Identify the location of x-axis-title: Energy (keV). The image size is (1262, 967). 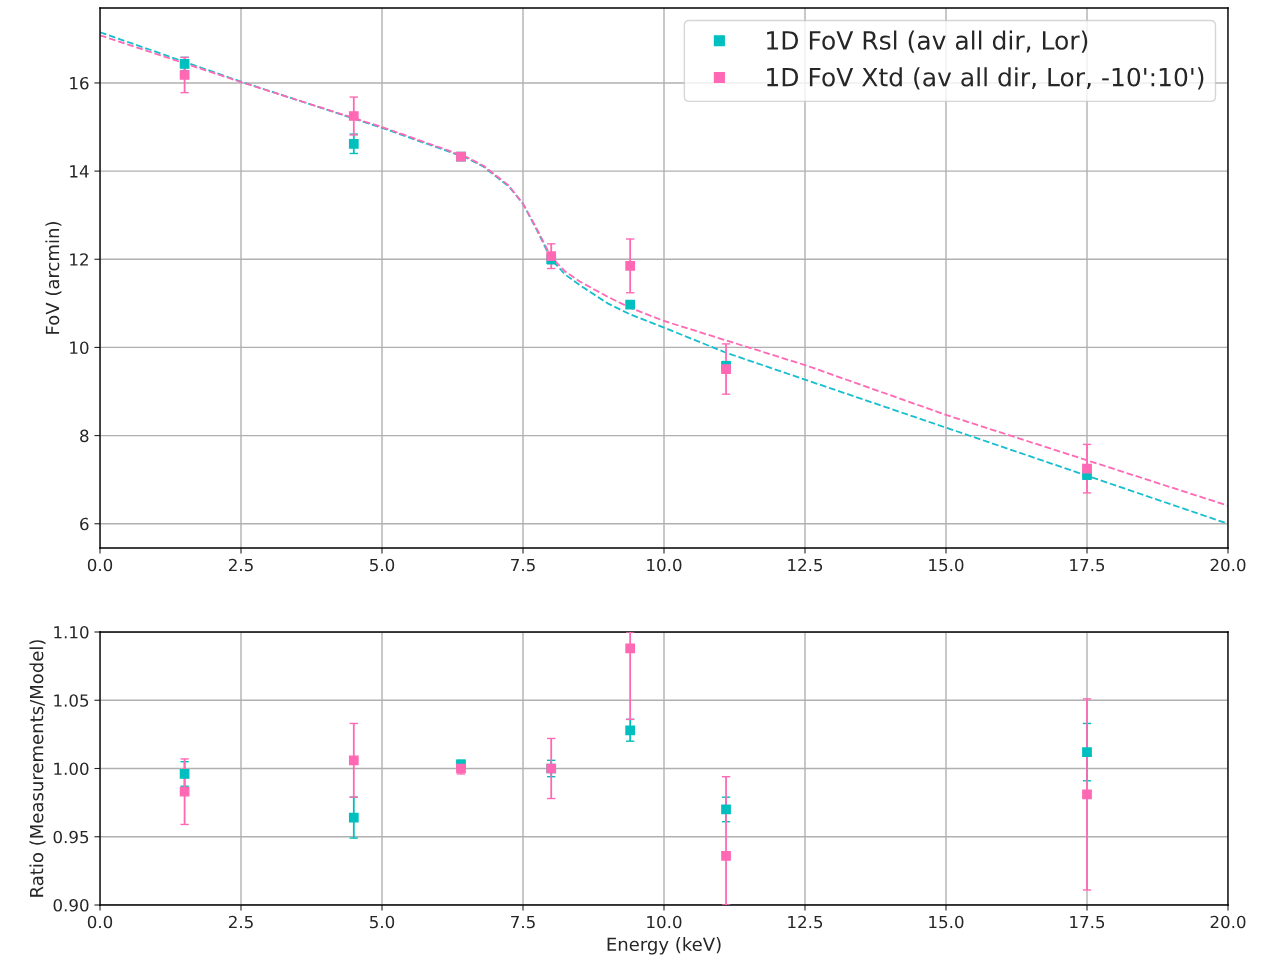
(664, 946).